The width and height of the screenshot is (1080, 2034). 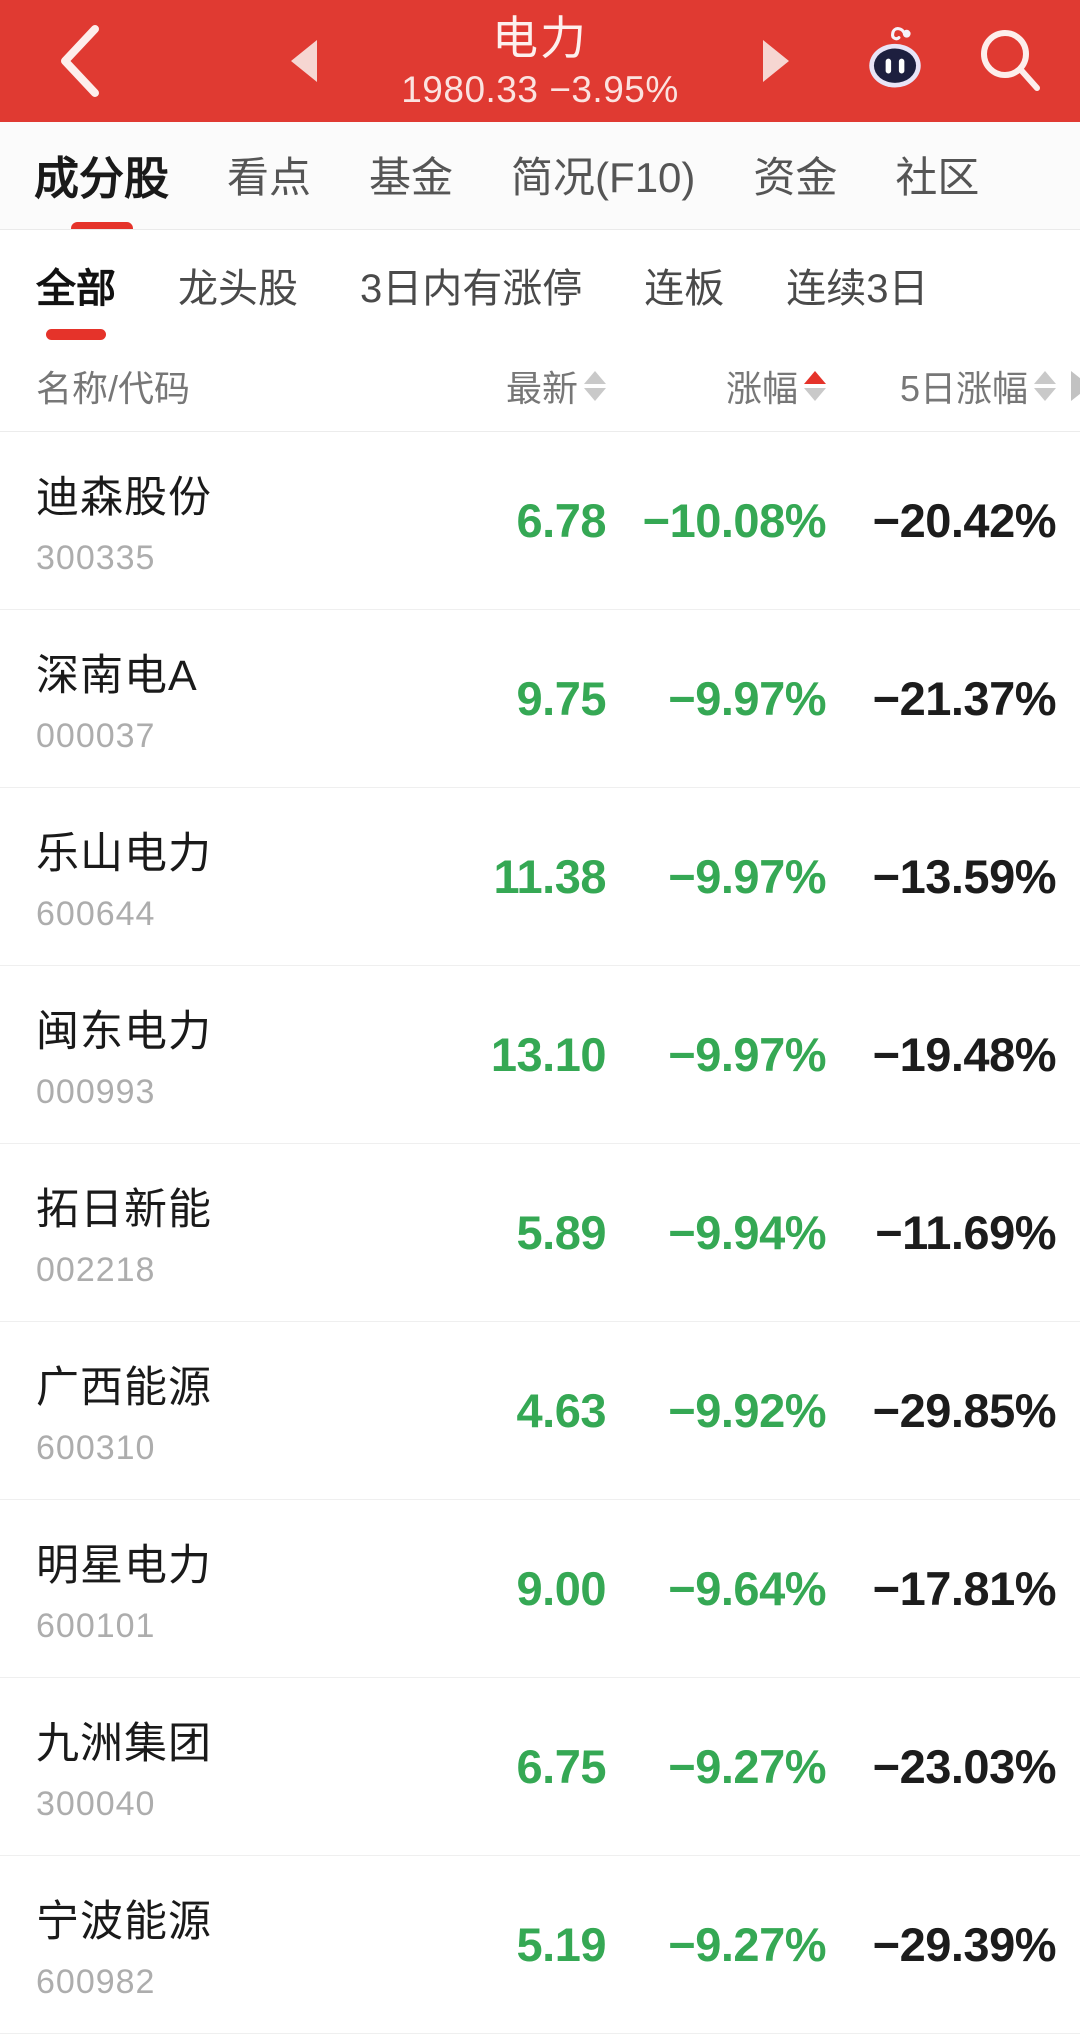 I want to click on table-column-header: 名称/代码 最新 涨幅 5日涨幅, so click(x=540, y=386).